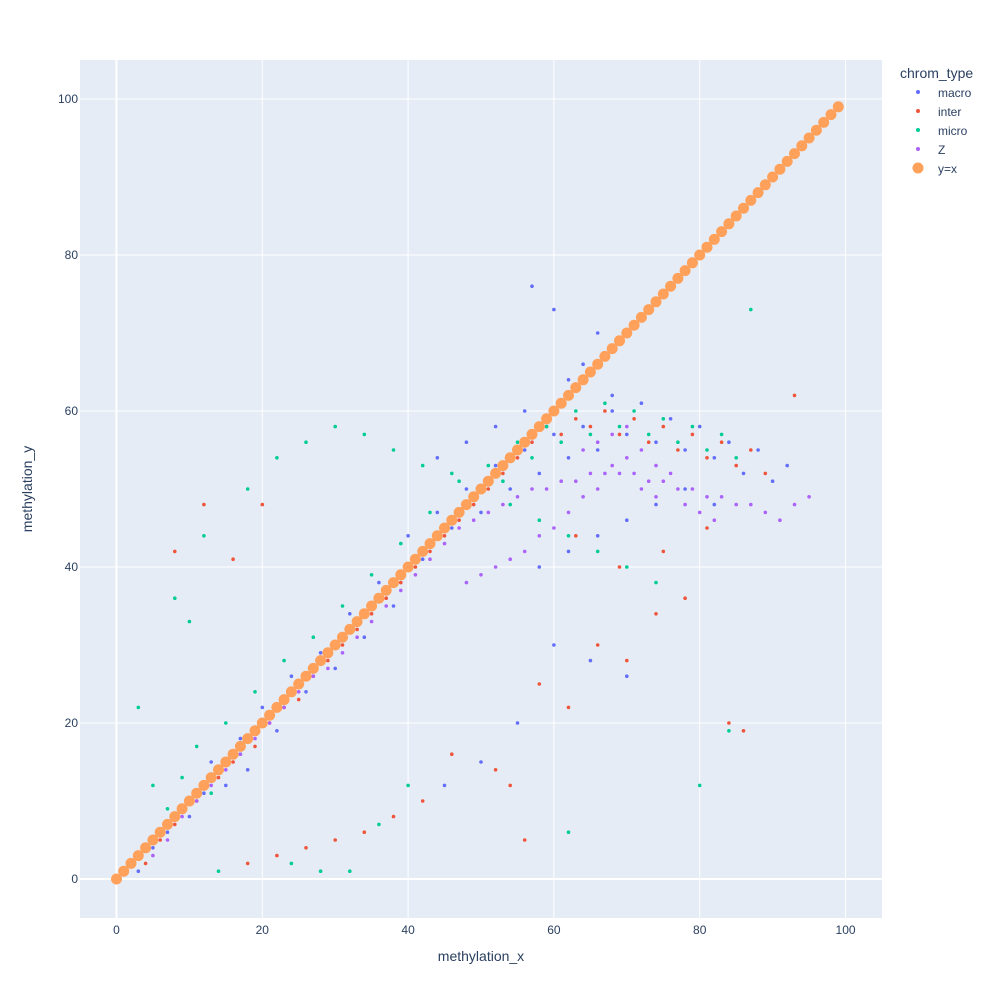 This screenshot has width=1000, height=1000. What do you see at coordinates (935, 169) in the screenshot?
I see `legend-item-y-equals-x: y=x` at bounding box center [935, 169].